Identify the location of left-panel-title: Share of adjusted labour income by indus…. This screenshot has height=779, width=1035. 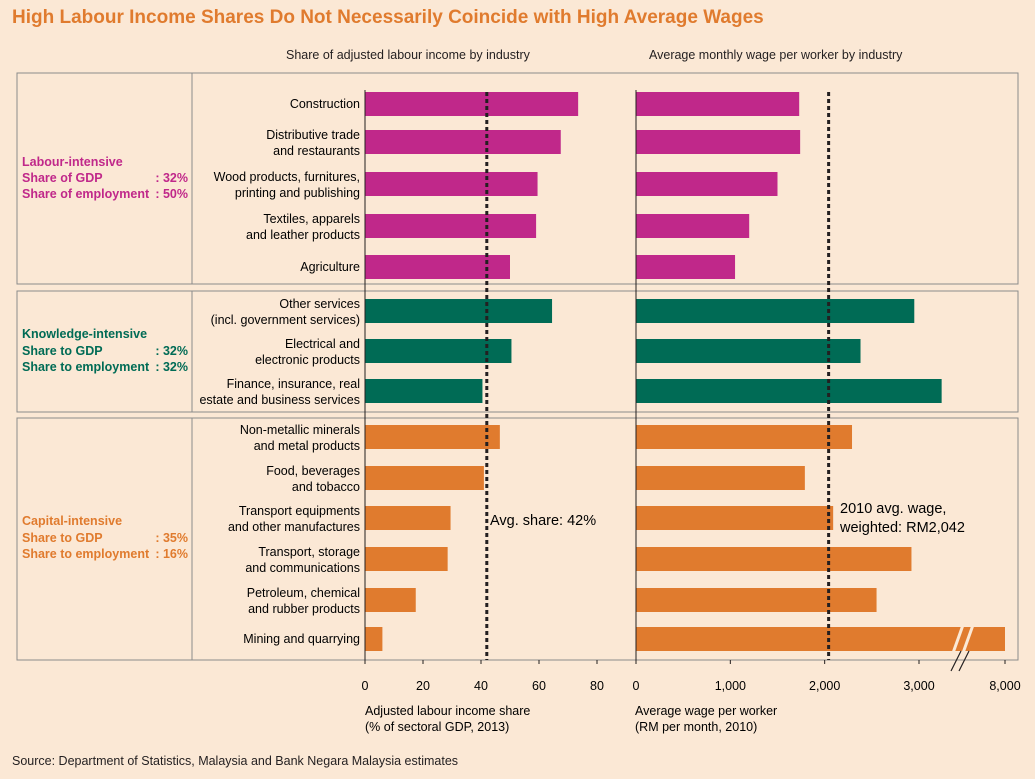
(408, 55).